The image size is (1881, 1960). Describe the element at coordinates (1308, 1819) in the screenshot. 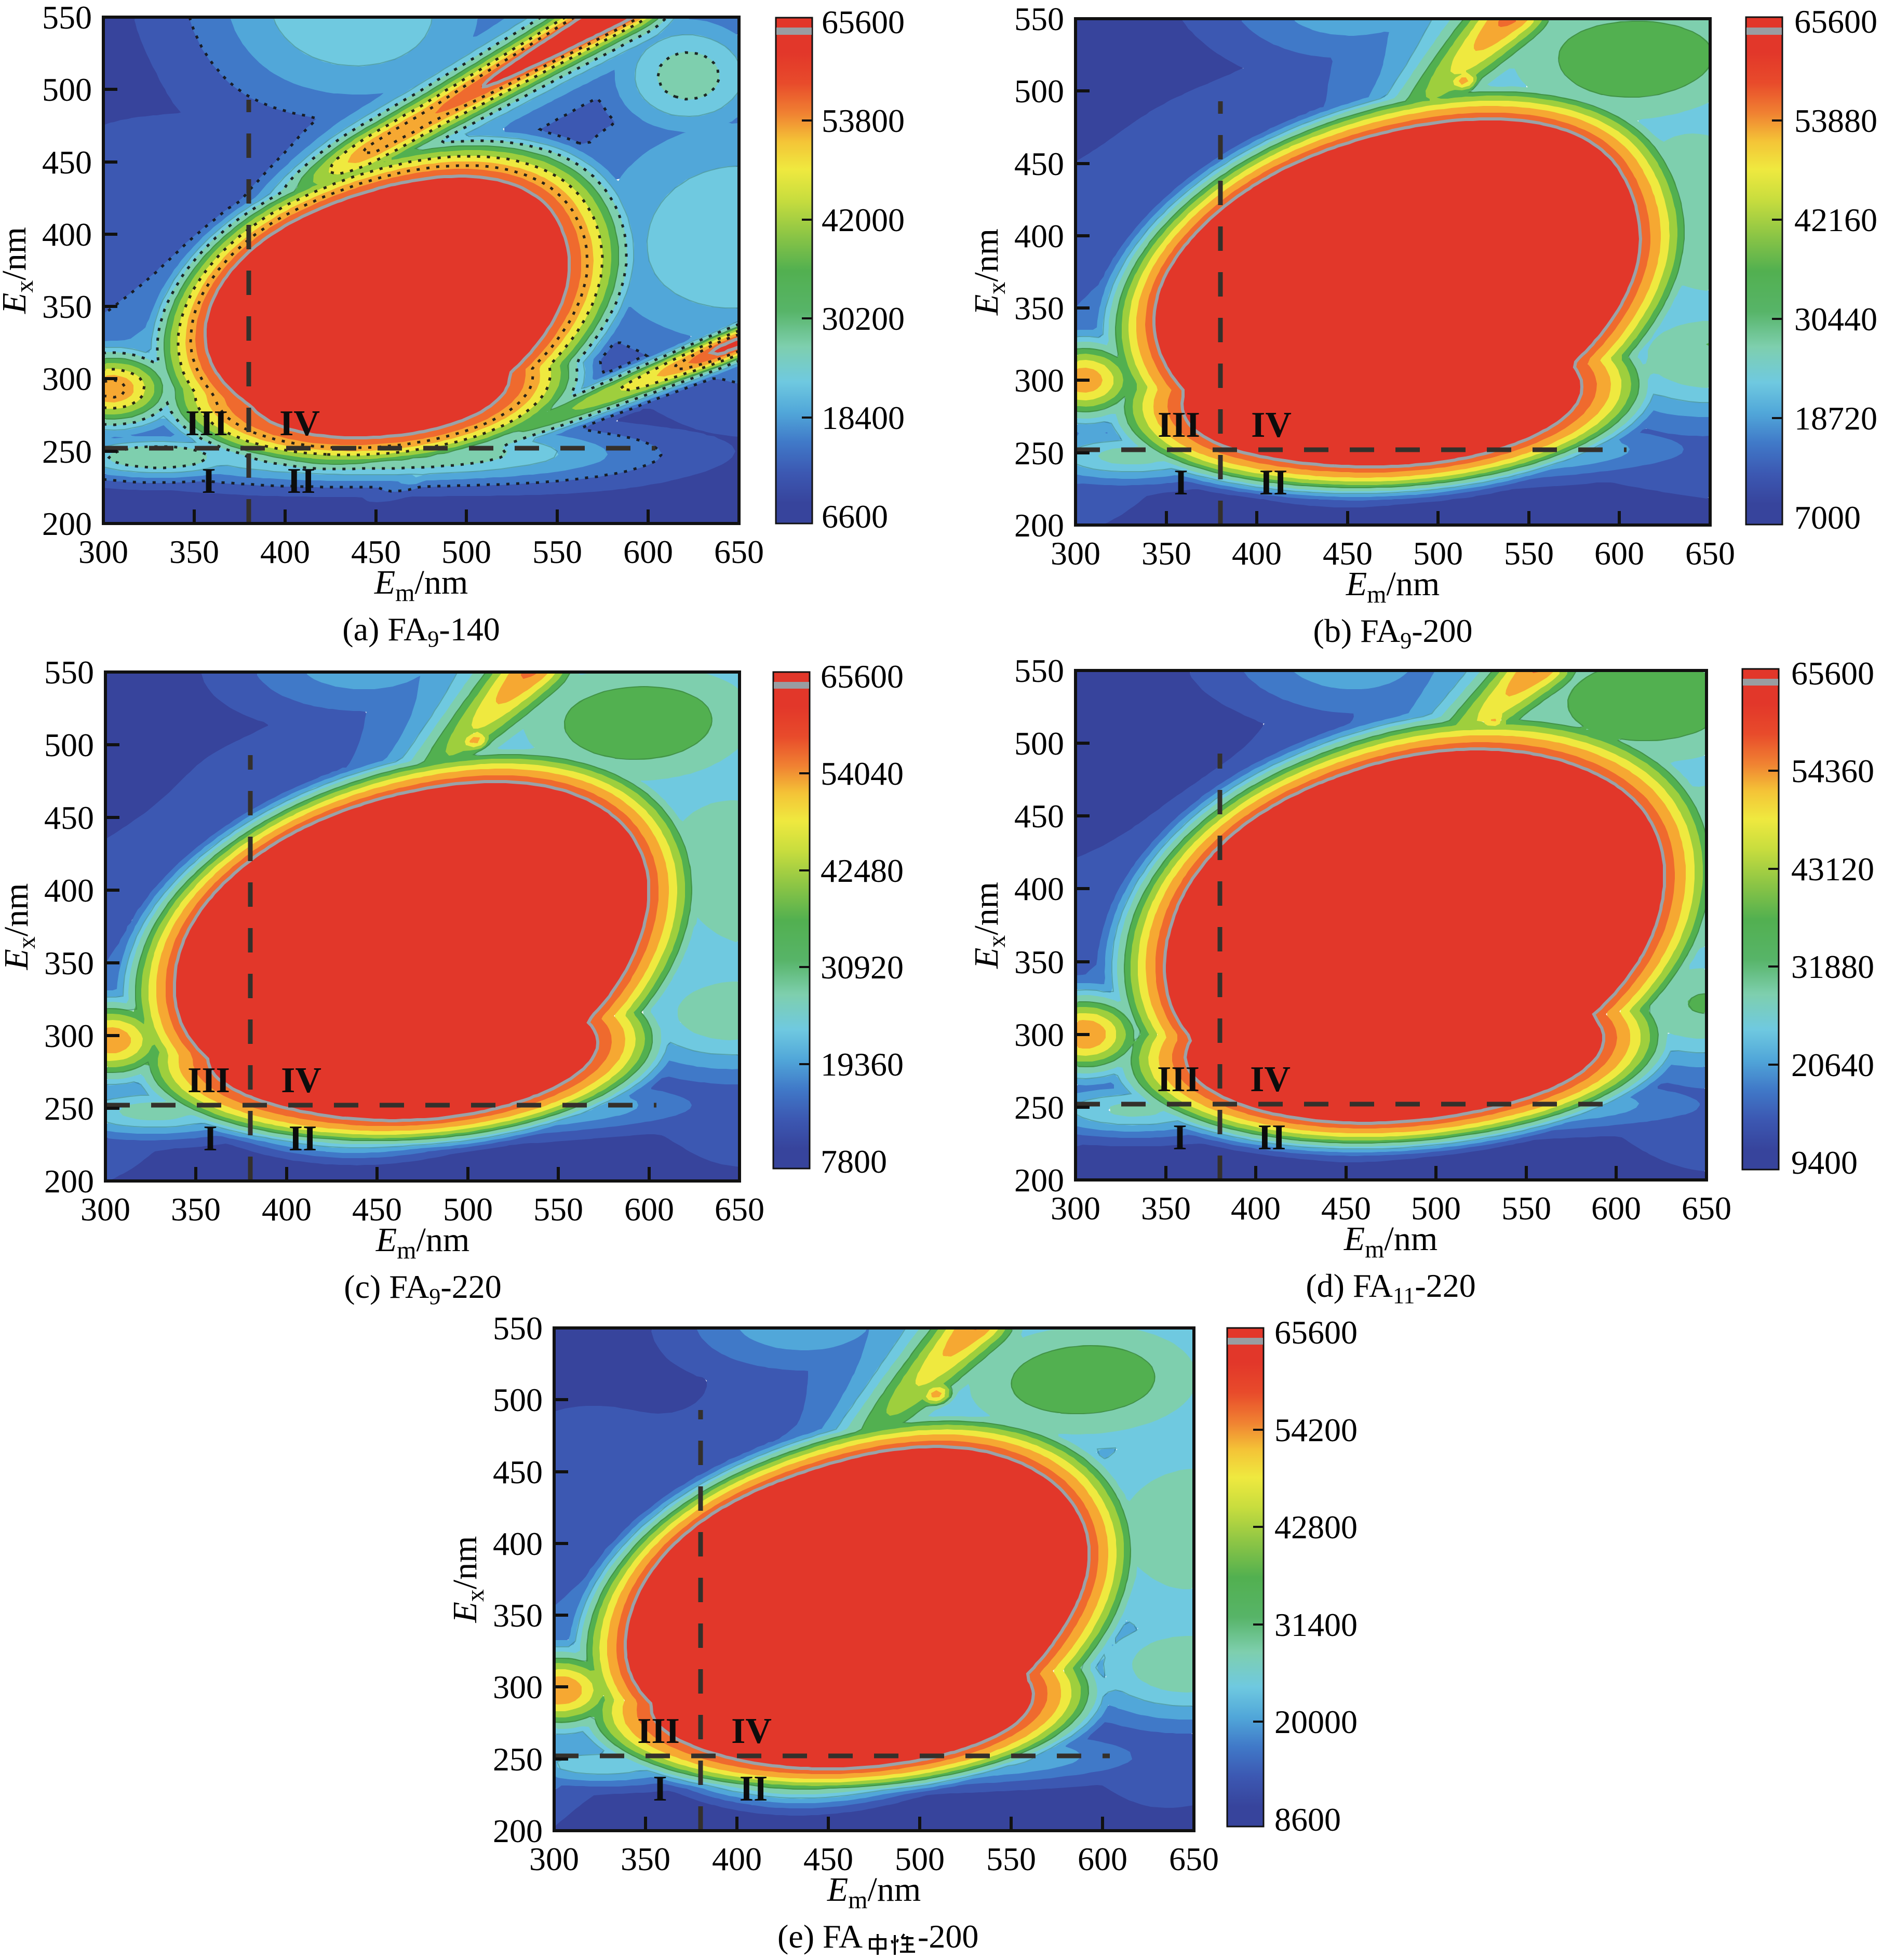

I see `svg-text: 8600` at that location.